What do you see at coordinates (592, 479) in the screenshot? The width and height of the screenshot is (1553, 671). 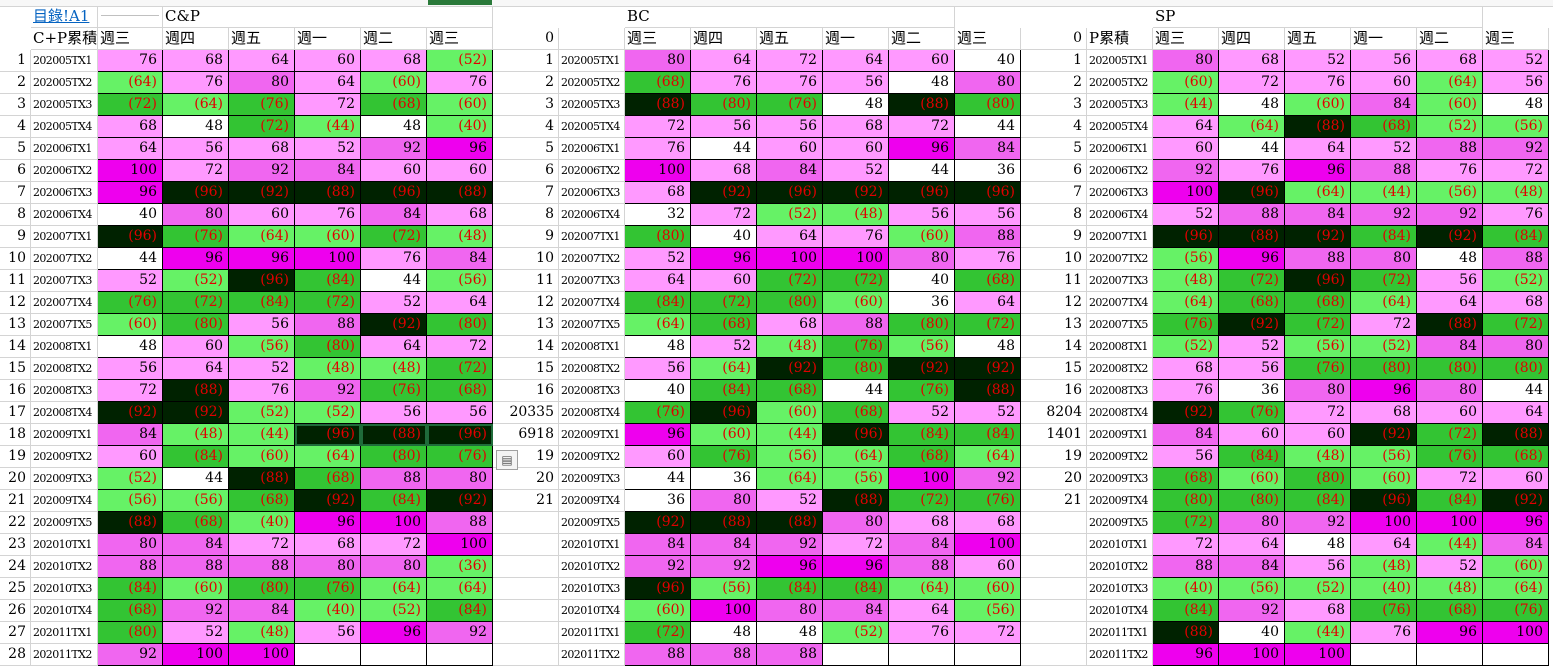 I see `bc-contract-label: 202009TX3` at bounding box center [592, 479].